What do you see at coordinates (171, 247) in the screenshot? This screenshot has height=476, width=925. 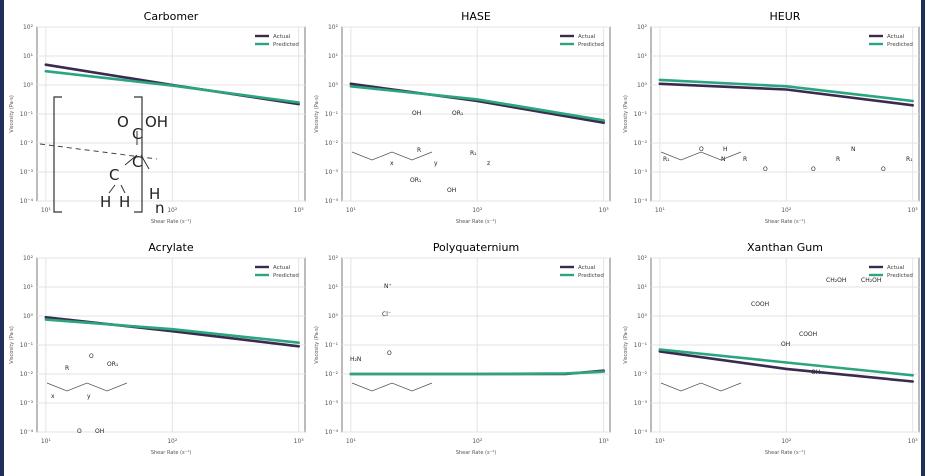 I see `panel-title: Acrylate` at bounding box center [171, 247].